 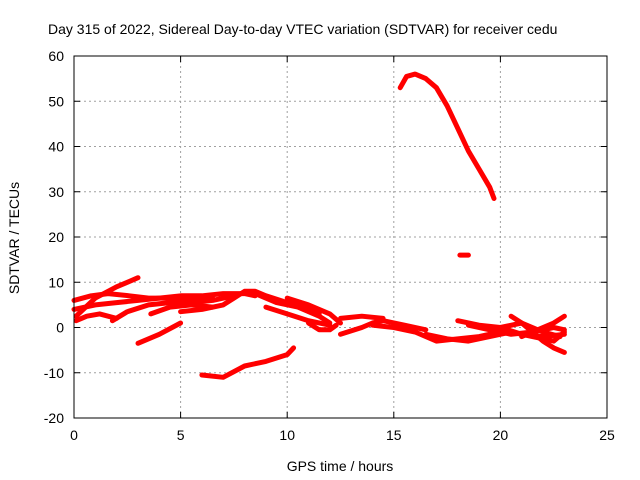 I want to click on y-tick-label: -20, so click(x=54, y=418).